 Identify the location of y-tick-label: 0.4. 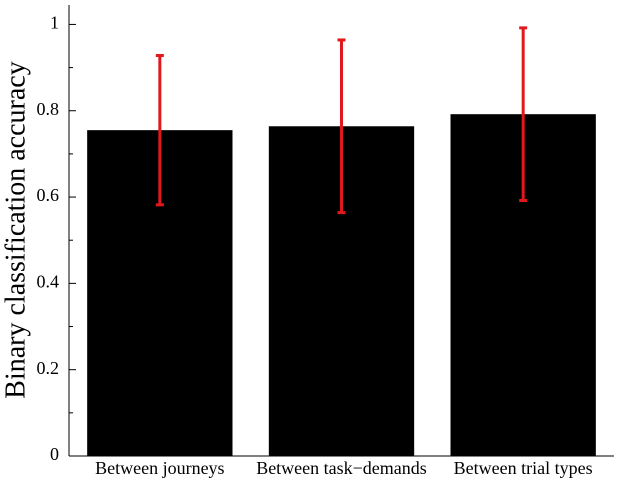
(48, 281).